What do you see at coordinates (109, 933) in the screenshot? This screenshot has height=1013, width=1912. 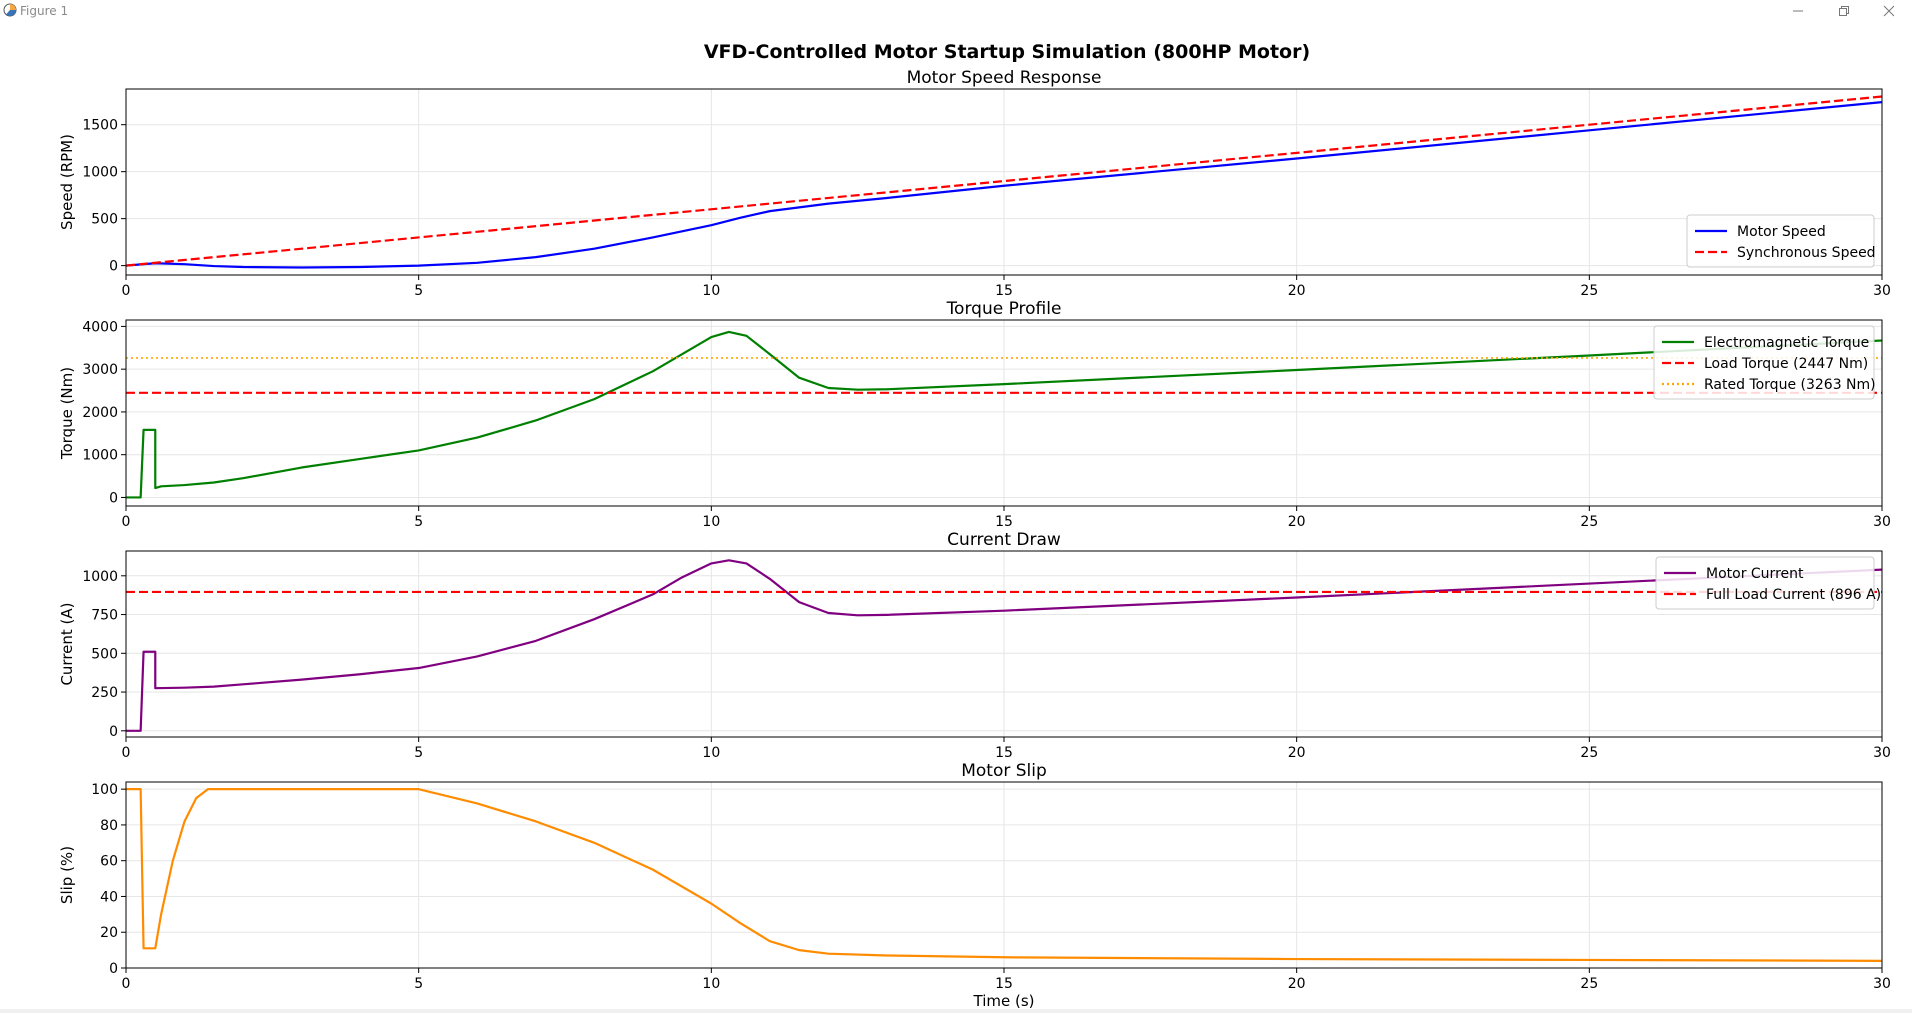 I see `y-tick-label: 20` at bounding box center [109, 933].